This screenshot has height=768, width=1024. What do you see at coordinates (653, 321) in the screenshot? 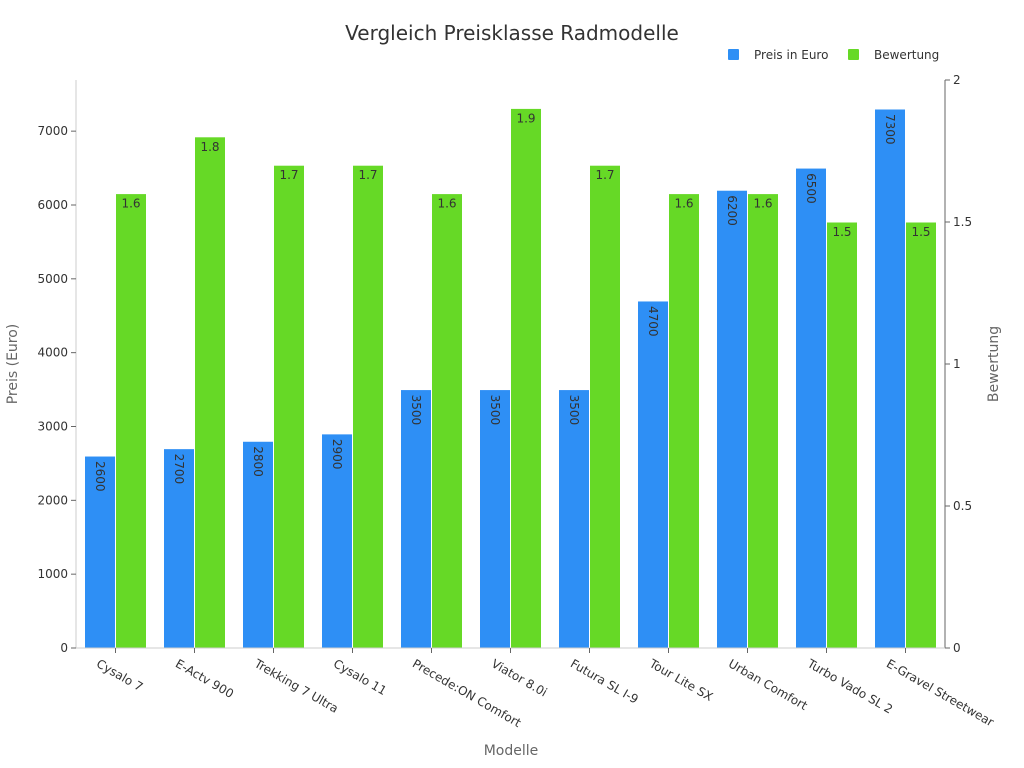
I see `bar-label-preis: 4700` at bounding box center [653, 321].